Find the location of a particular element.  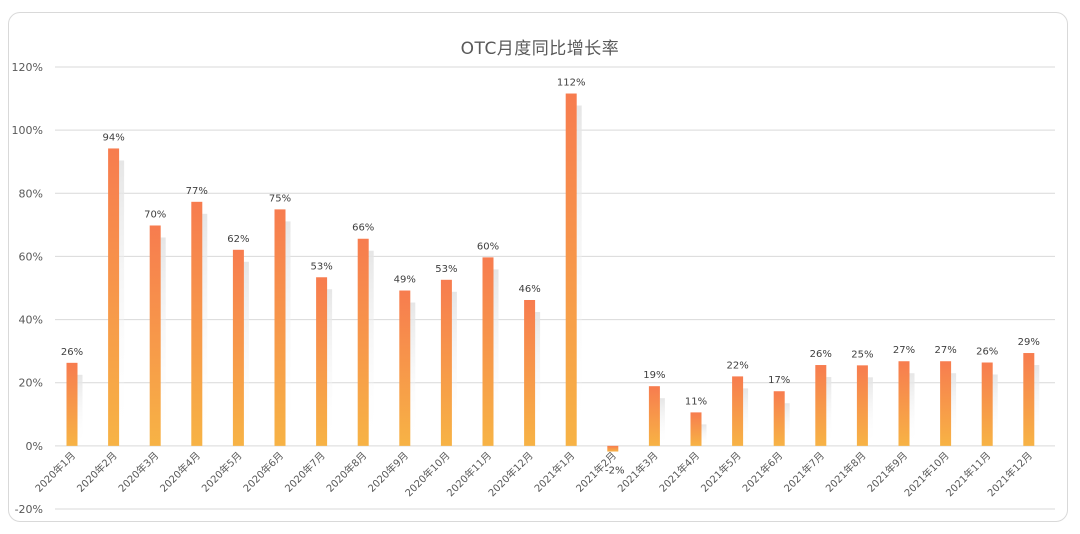

data-label: 112% is located at coordinates (571, 83).